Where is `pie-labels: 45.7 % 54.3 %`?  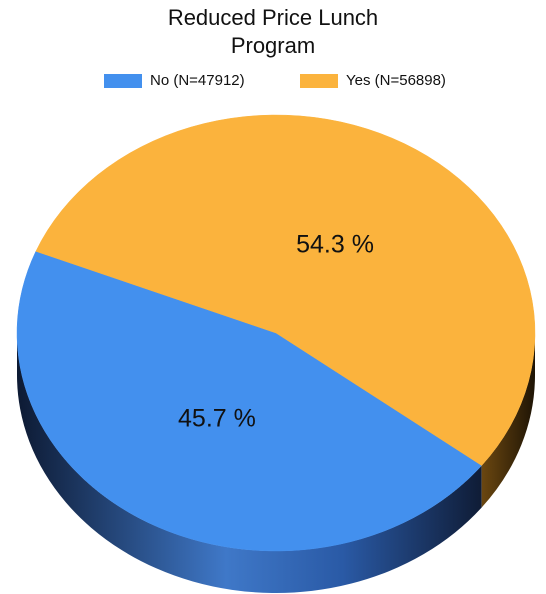 pie-labels: 45.7 % 54.3 % is located at coordinates (276, 332).